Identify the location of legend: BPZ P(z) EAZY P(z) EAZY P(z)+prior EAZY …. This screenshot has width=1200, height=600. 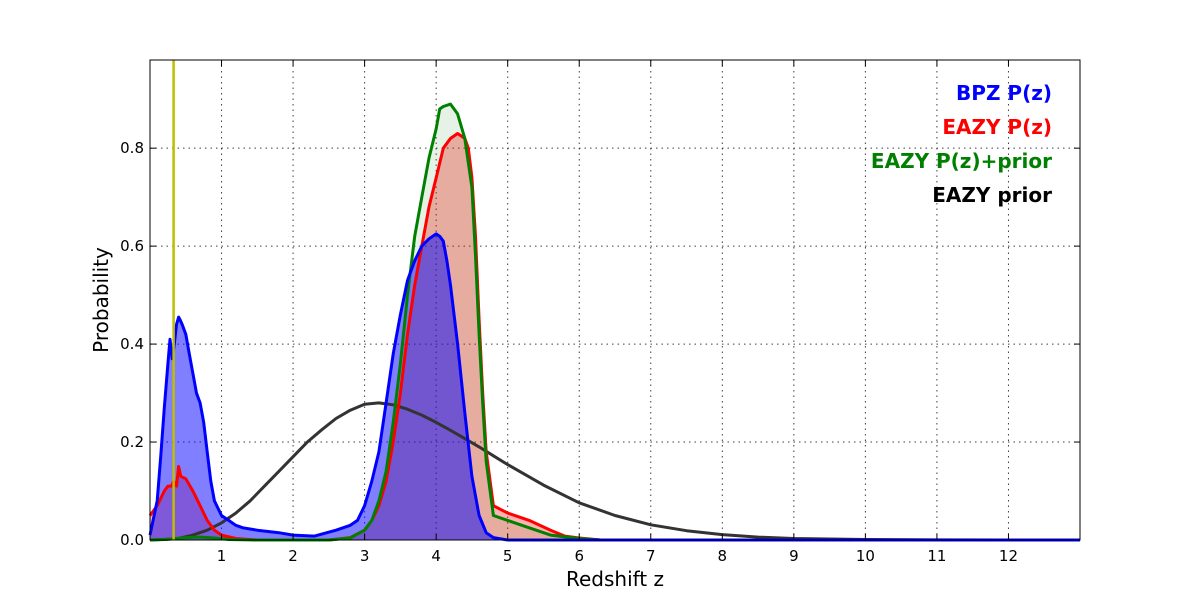
(961, 144).